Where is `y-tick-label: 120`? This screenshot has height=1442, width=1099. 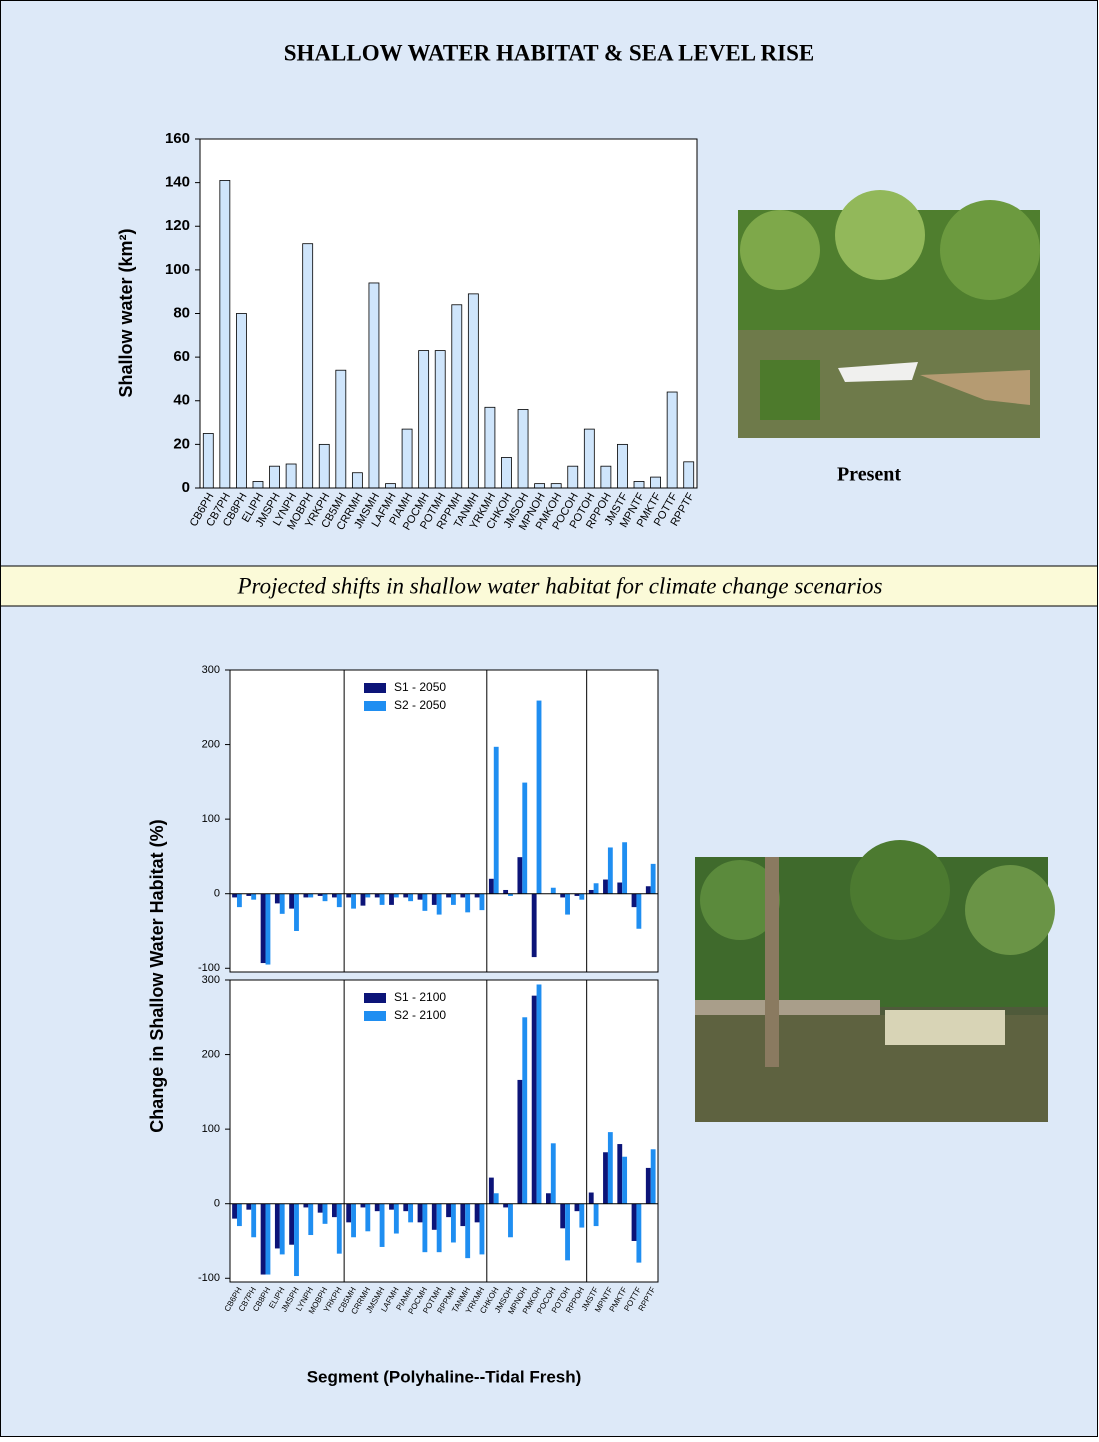 y-tick-label: 120 is located at coordinates (177, 225).